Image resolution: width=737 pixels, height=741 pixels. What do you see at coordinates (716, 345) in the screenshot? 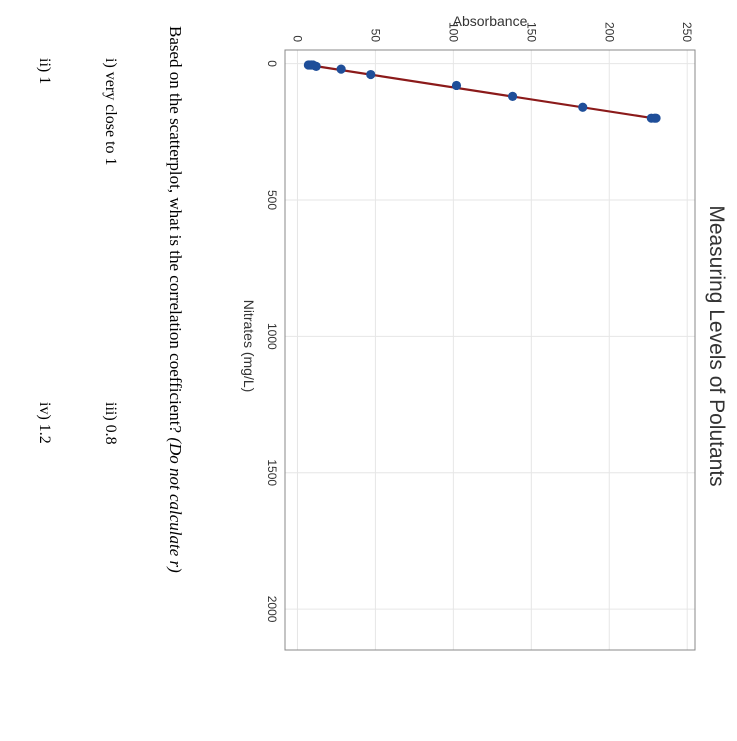
I see `chart-title: Measuring Levels of Polutants` at bounding box center [716, 345].